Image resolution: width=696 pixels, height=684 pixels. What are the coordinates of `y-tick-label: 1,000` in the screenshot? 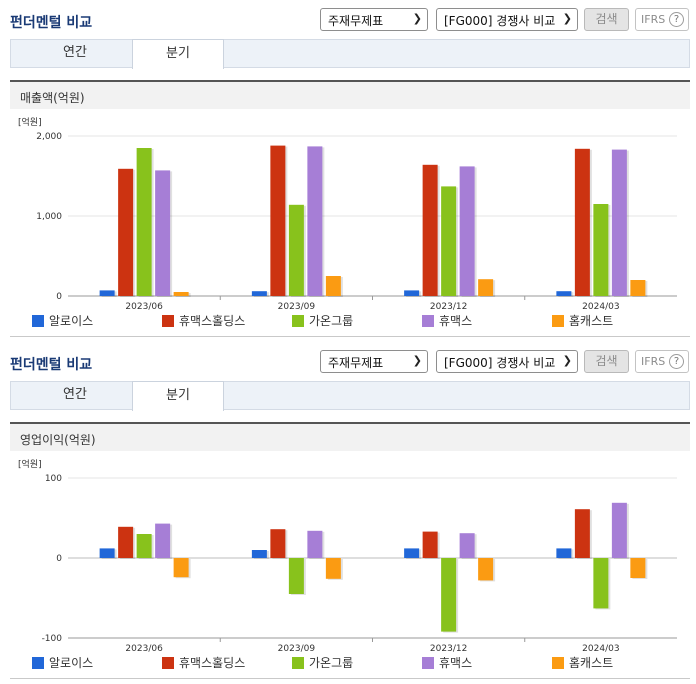 It's located at (49, 217).